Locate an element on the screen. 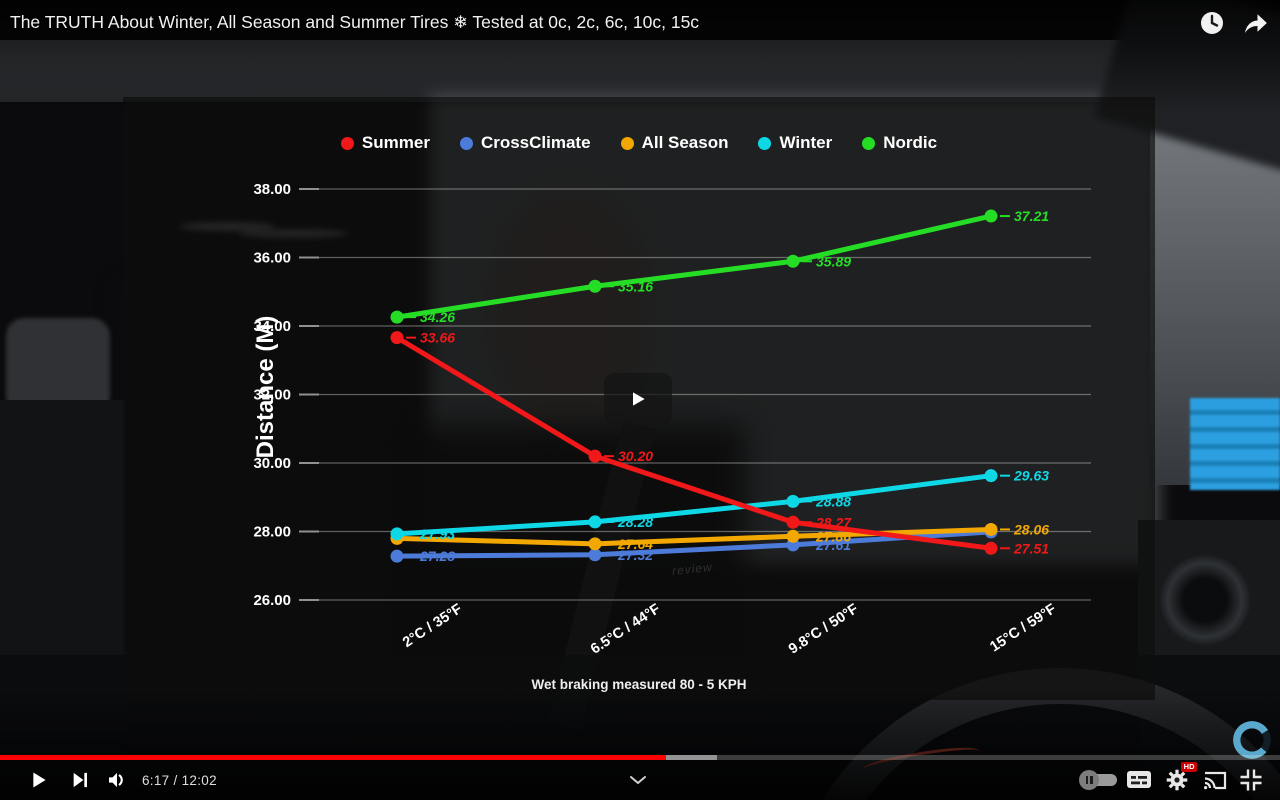 This screenshot has height=800, width=1280. data-label: 29.63 is located at coordinates (1031, 476).